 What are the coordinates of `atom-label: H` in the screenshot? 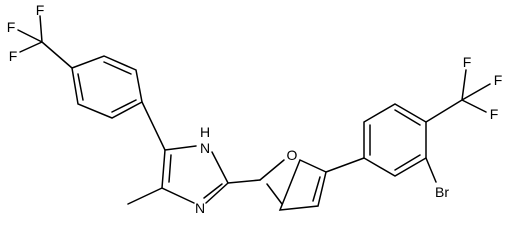 It's located at (205, 132).